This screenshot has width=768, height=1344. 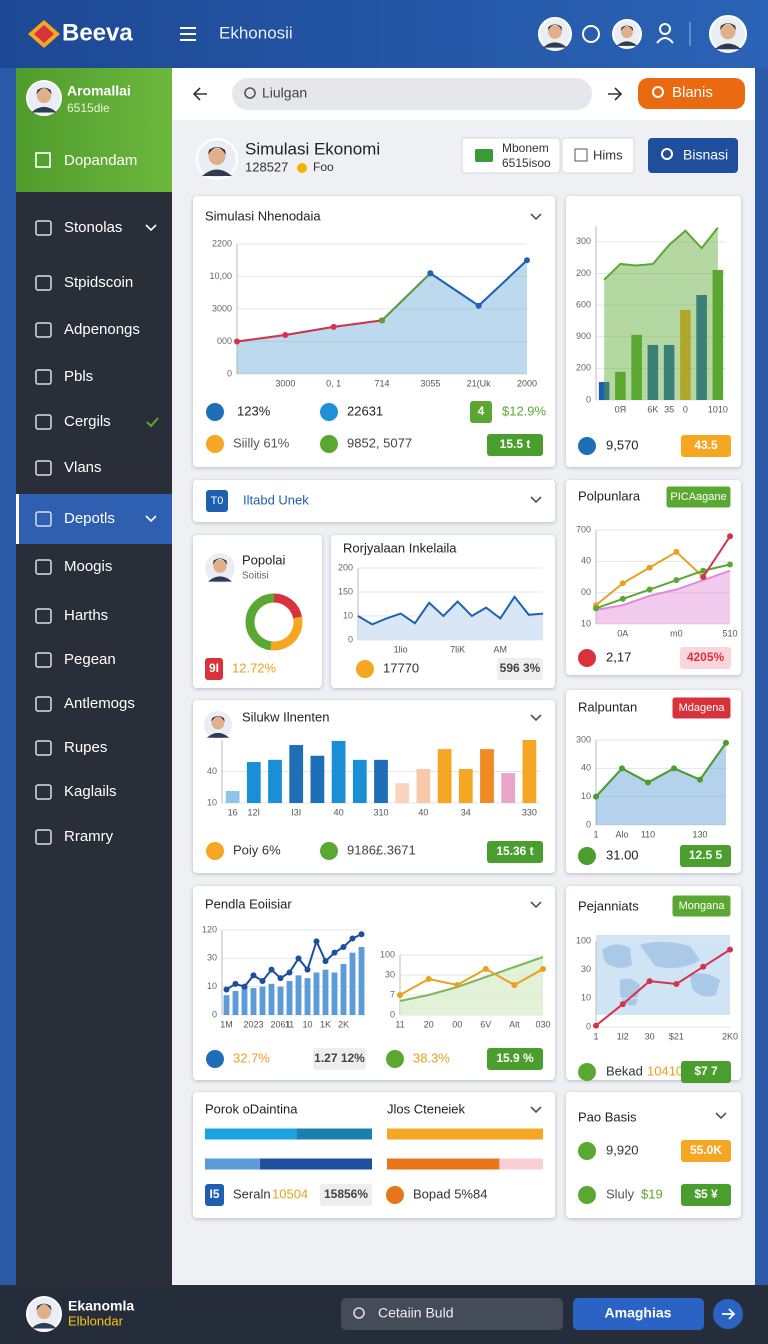 What do you see at coordinates (348, 615) in the screenshot?
I see `y-tick-label: 10` at bounding box center [348, 615].